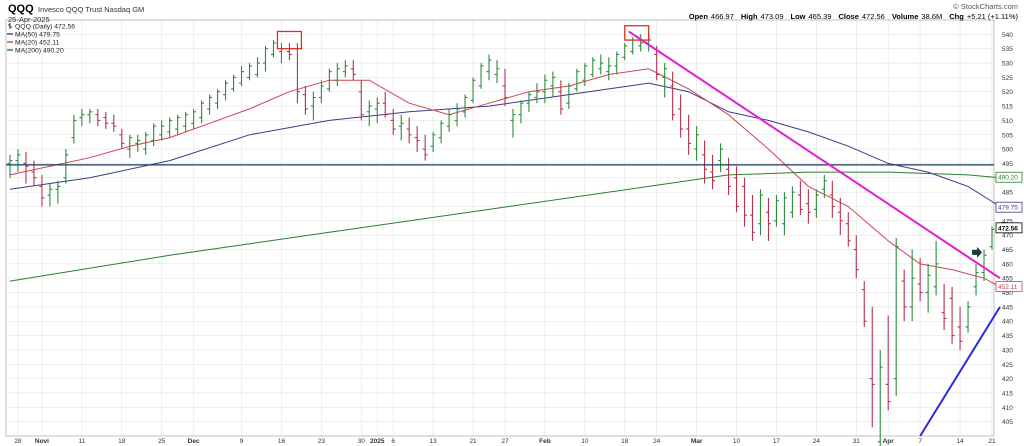  I want to click on ohlc-label: Chg, so click(956, 16).